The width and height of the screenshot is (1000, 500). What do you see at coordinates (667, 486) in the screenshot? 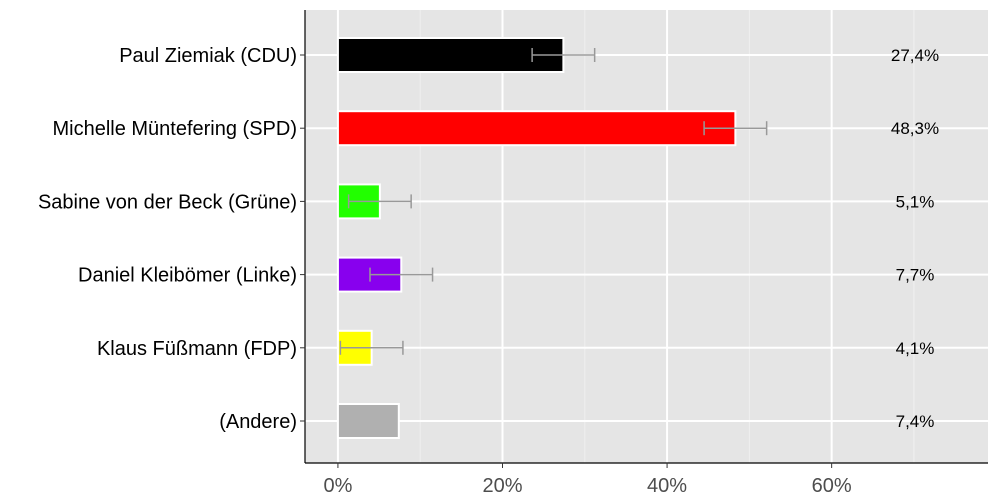
I see `x-tick-label: 40%` at bounding box center [667, 486].